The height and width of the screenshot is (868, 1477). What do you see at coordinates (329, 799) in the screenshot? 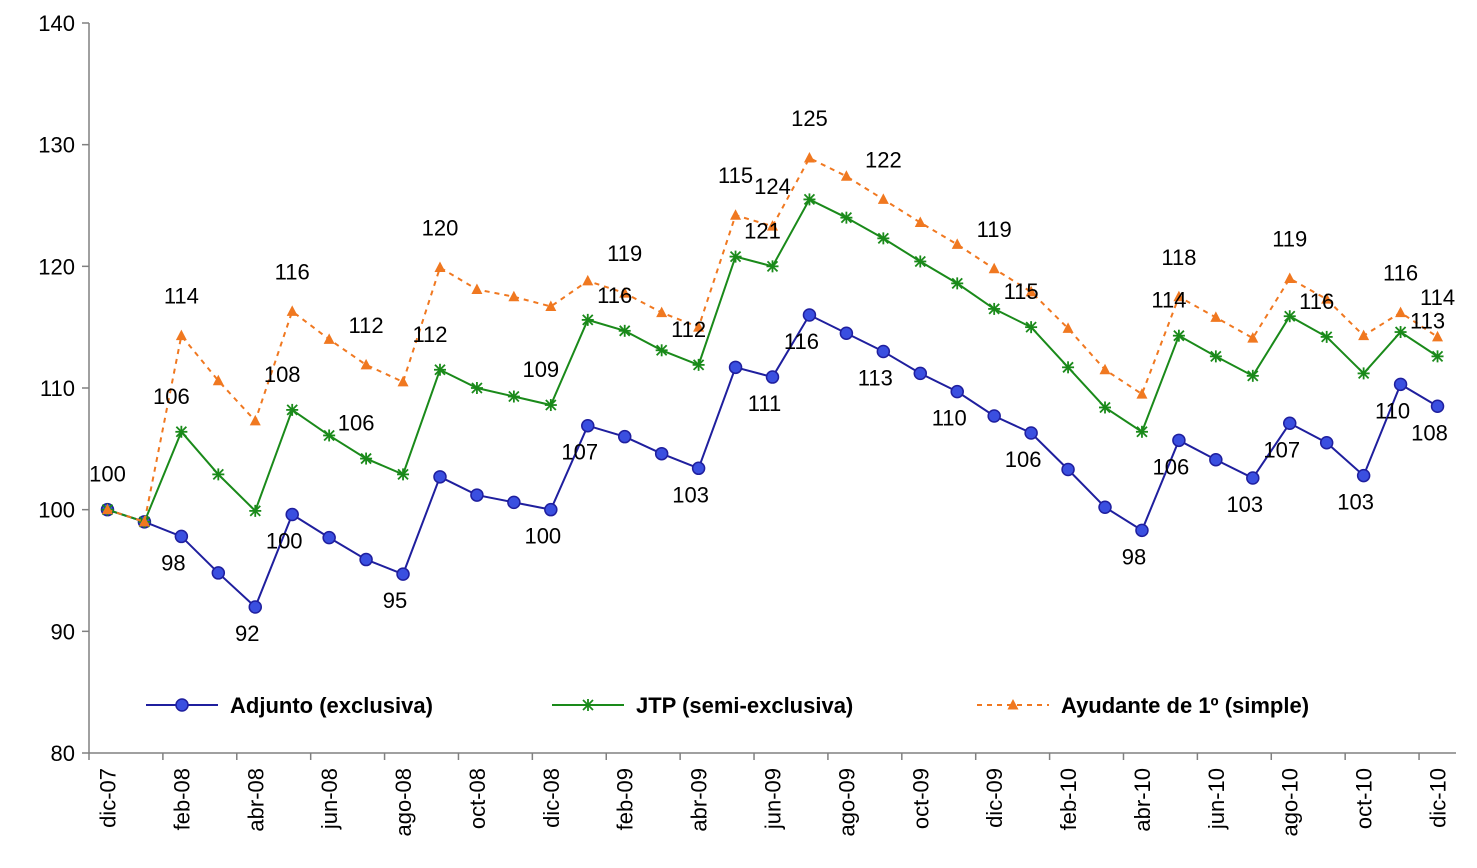
I see `x-tick-label: jun-08` at bounding box center [329, 799].